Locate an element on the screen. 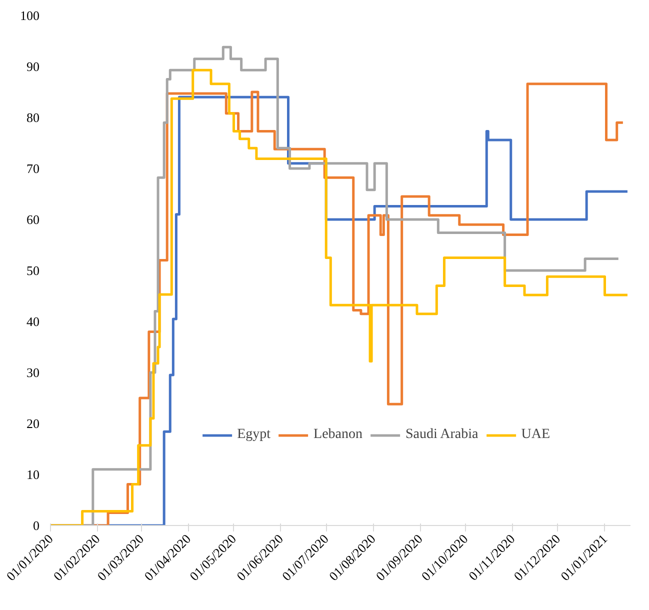 Image resolution: width=649 pixels, height=610 pixels. y-tick-label: 100 is located at coordinates (30, 15).